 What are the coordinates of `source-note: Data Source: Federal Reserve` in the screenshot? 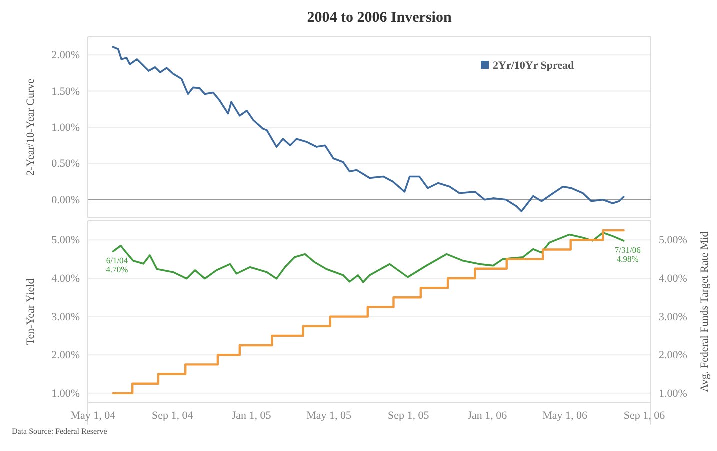 It's located at (60, 431).